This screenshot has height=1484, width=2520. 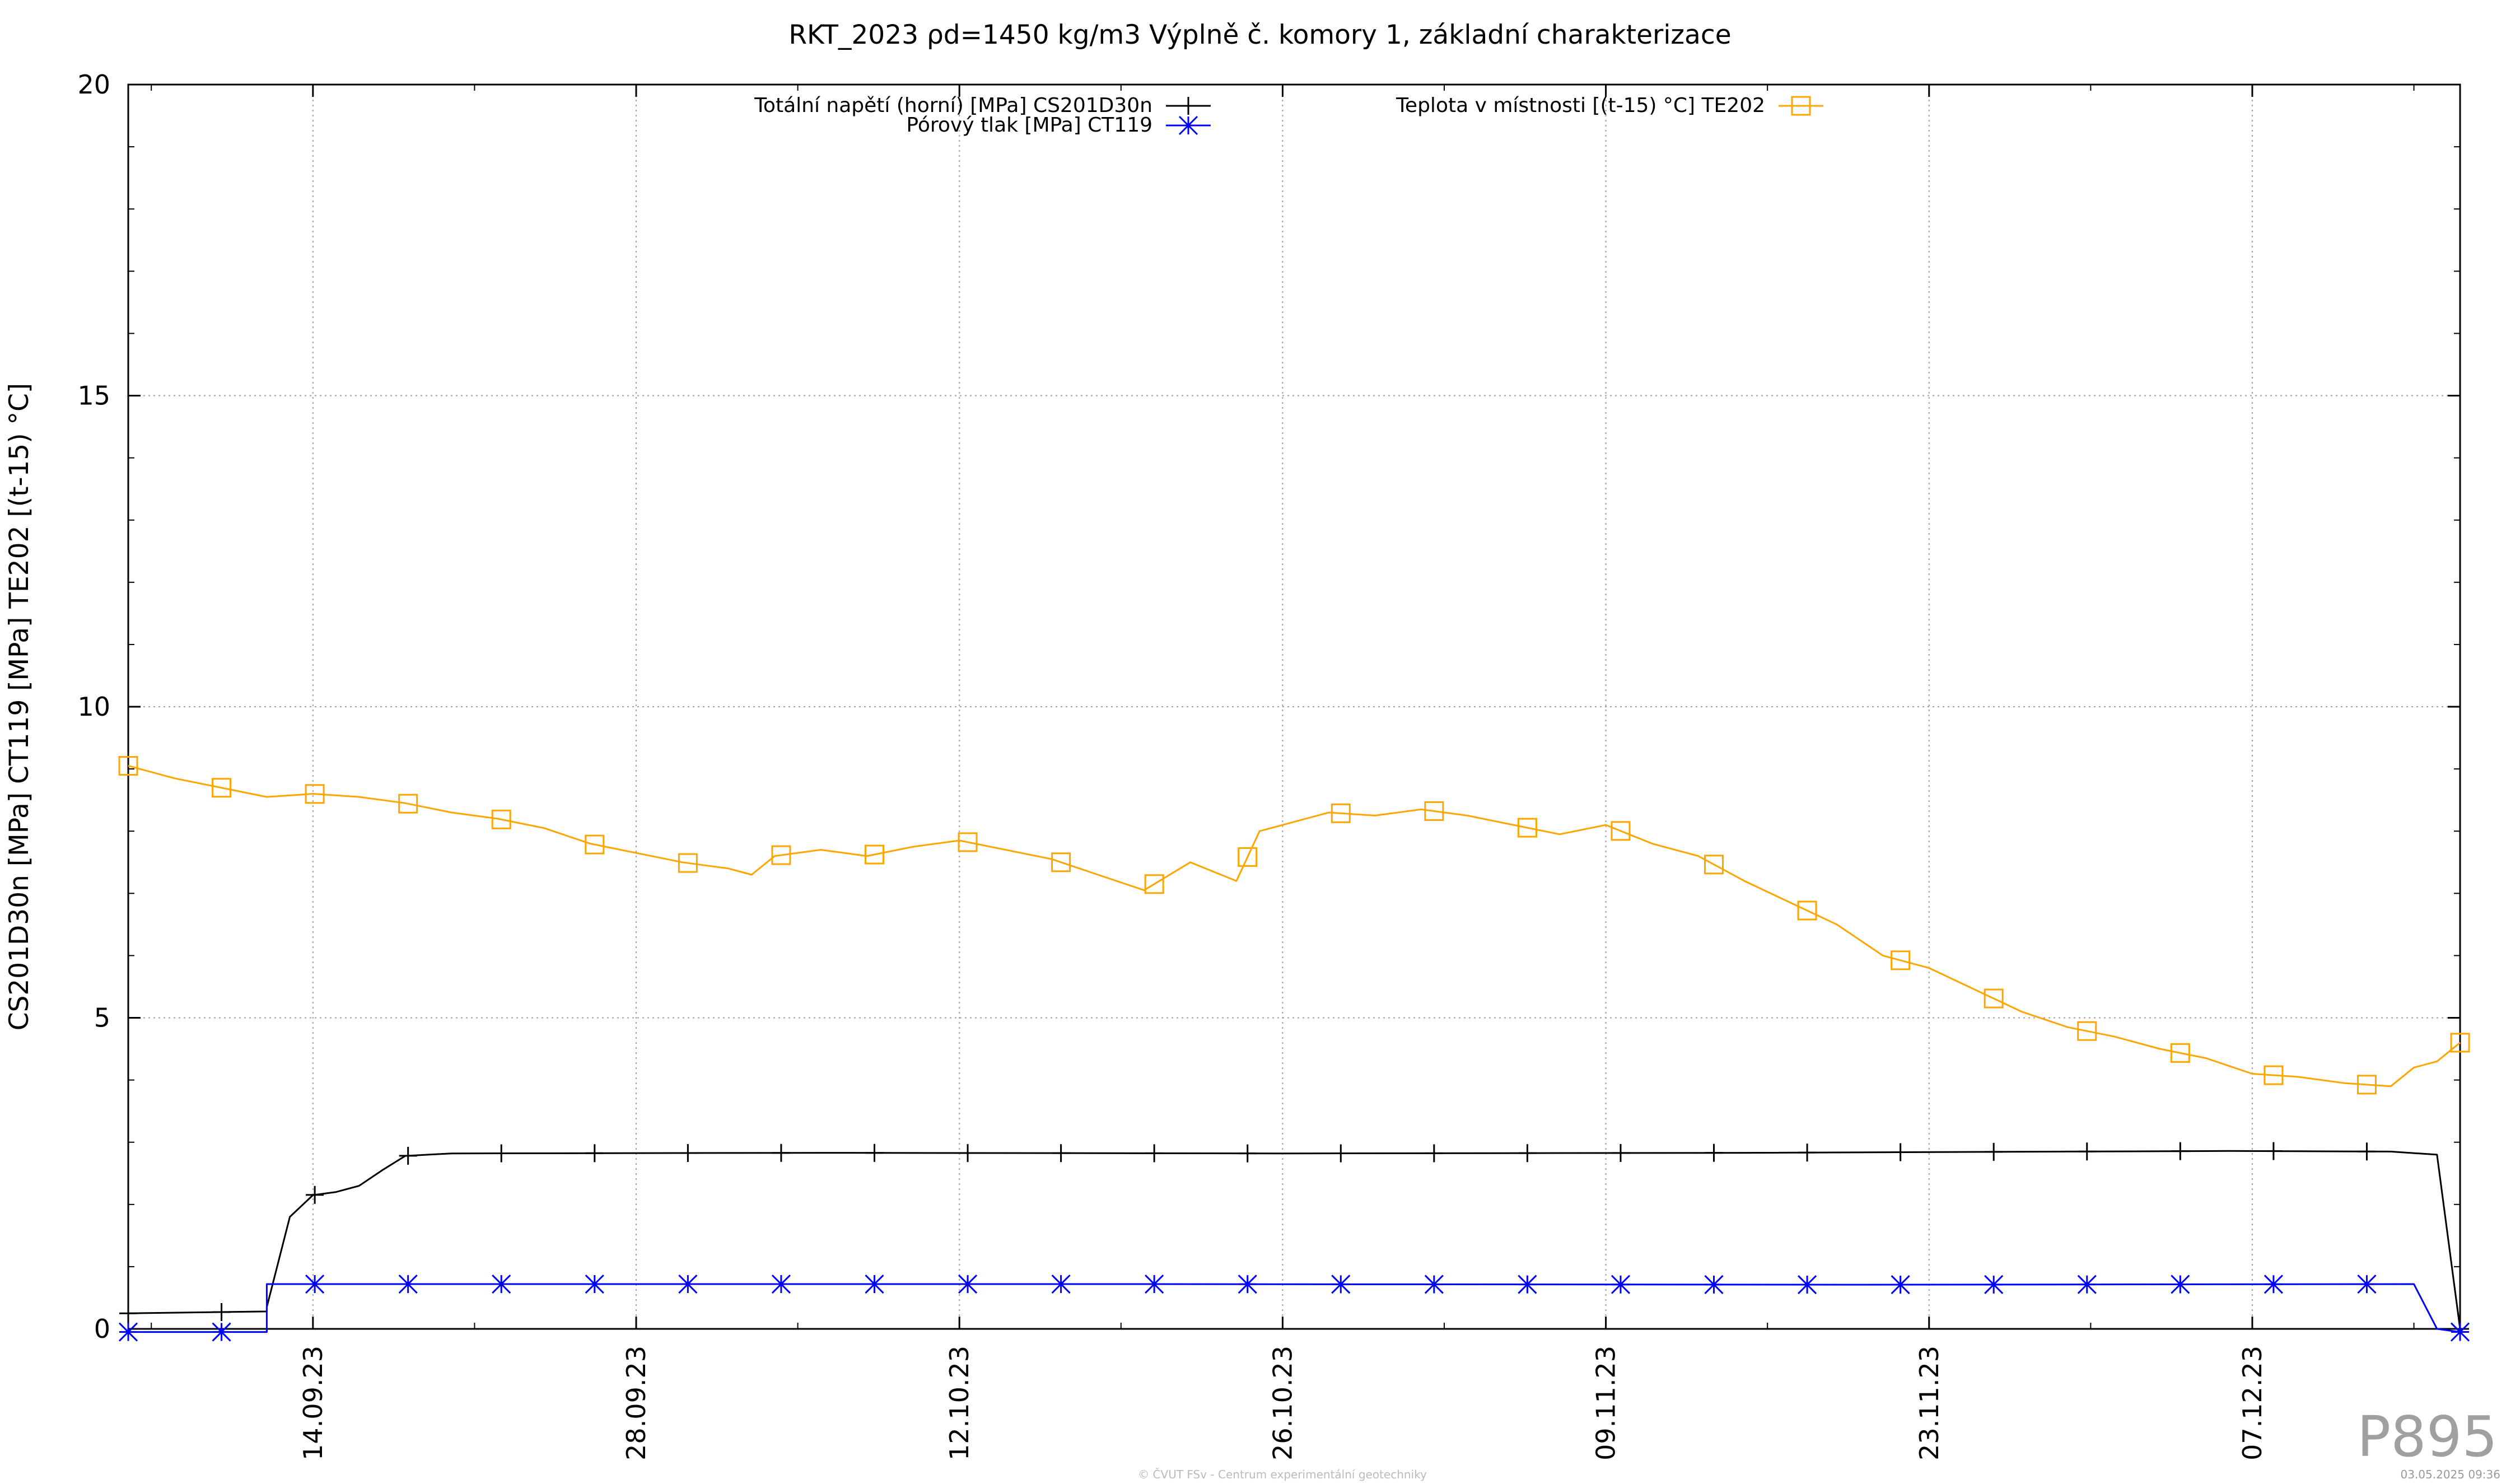 I want to click on x-tick-label: 07.12.23, so click(x=2252, y=1403).